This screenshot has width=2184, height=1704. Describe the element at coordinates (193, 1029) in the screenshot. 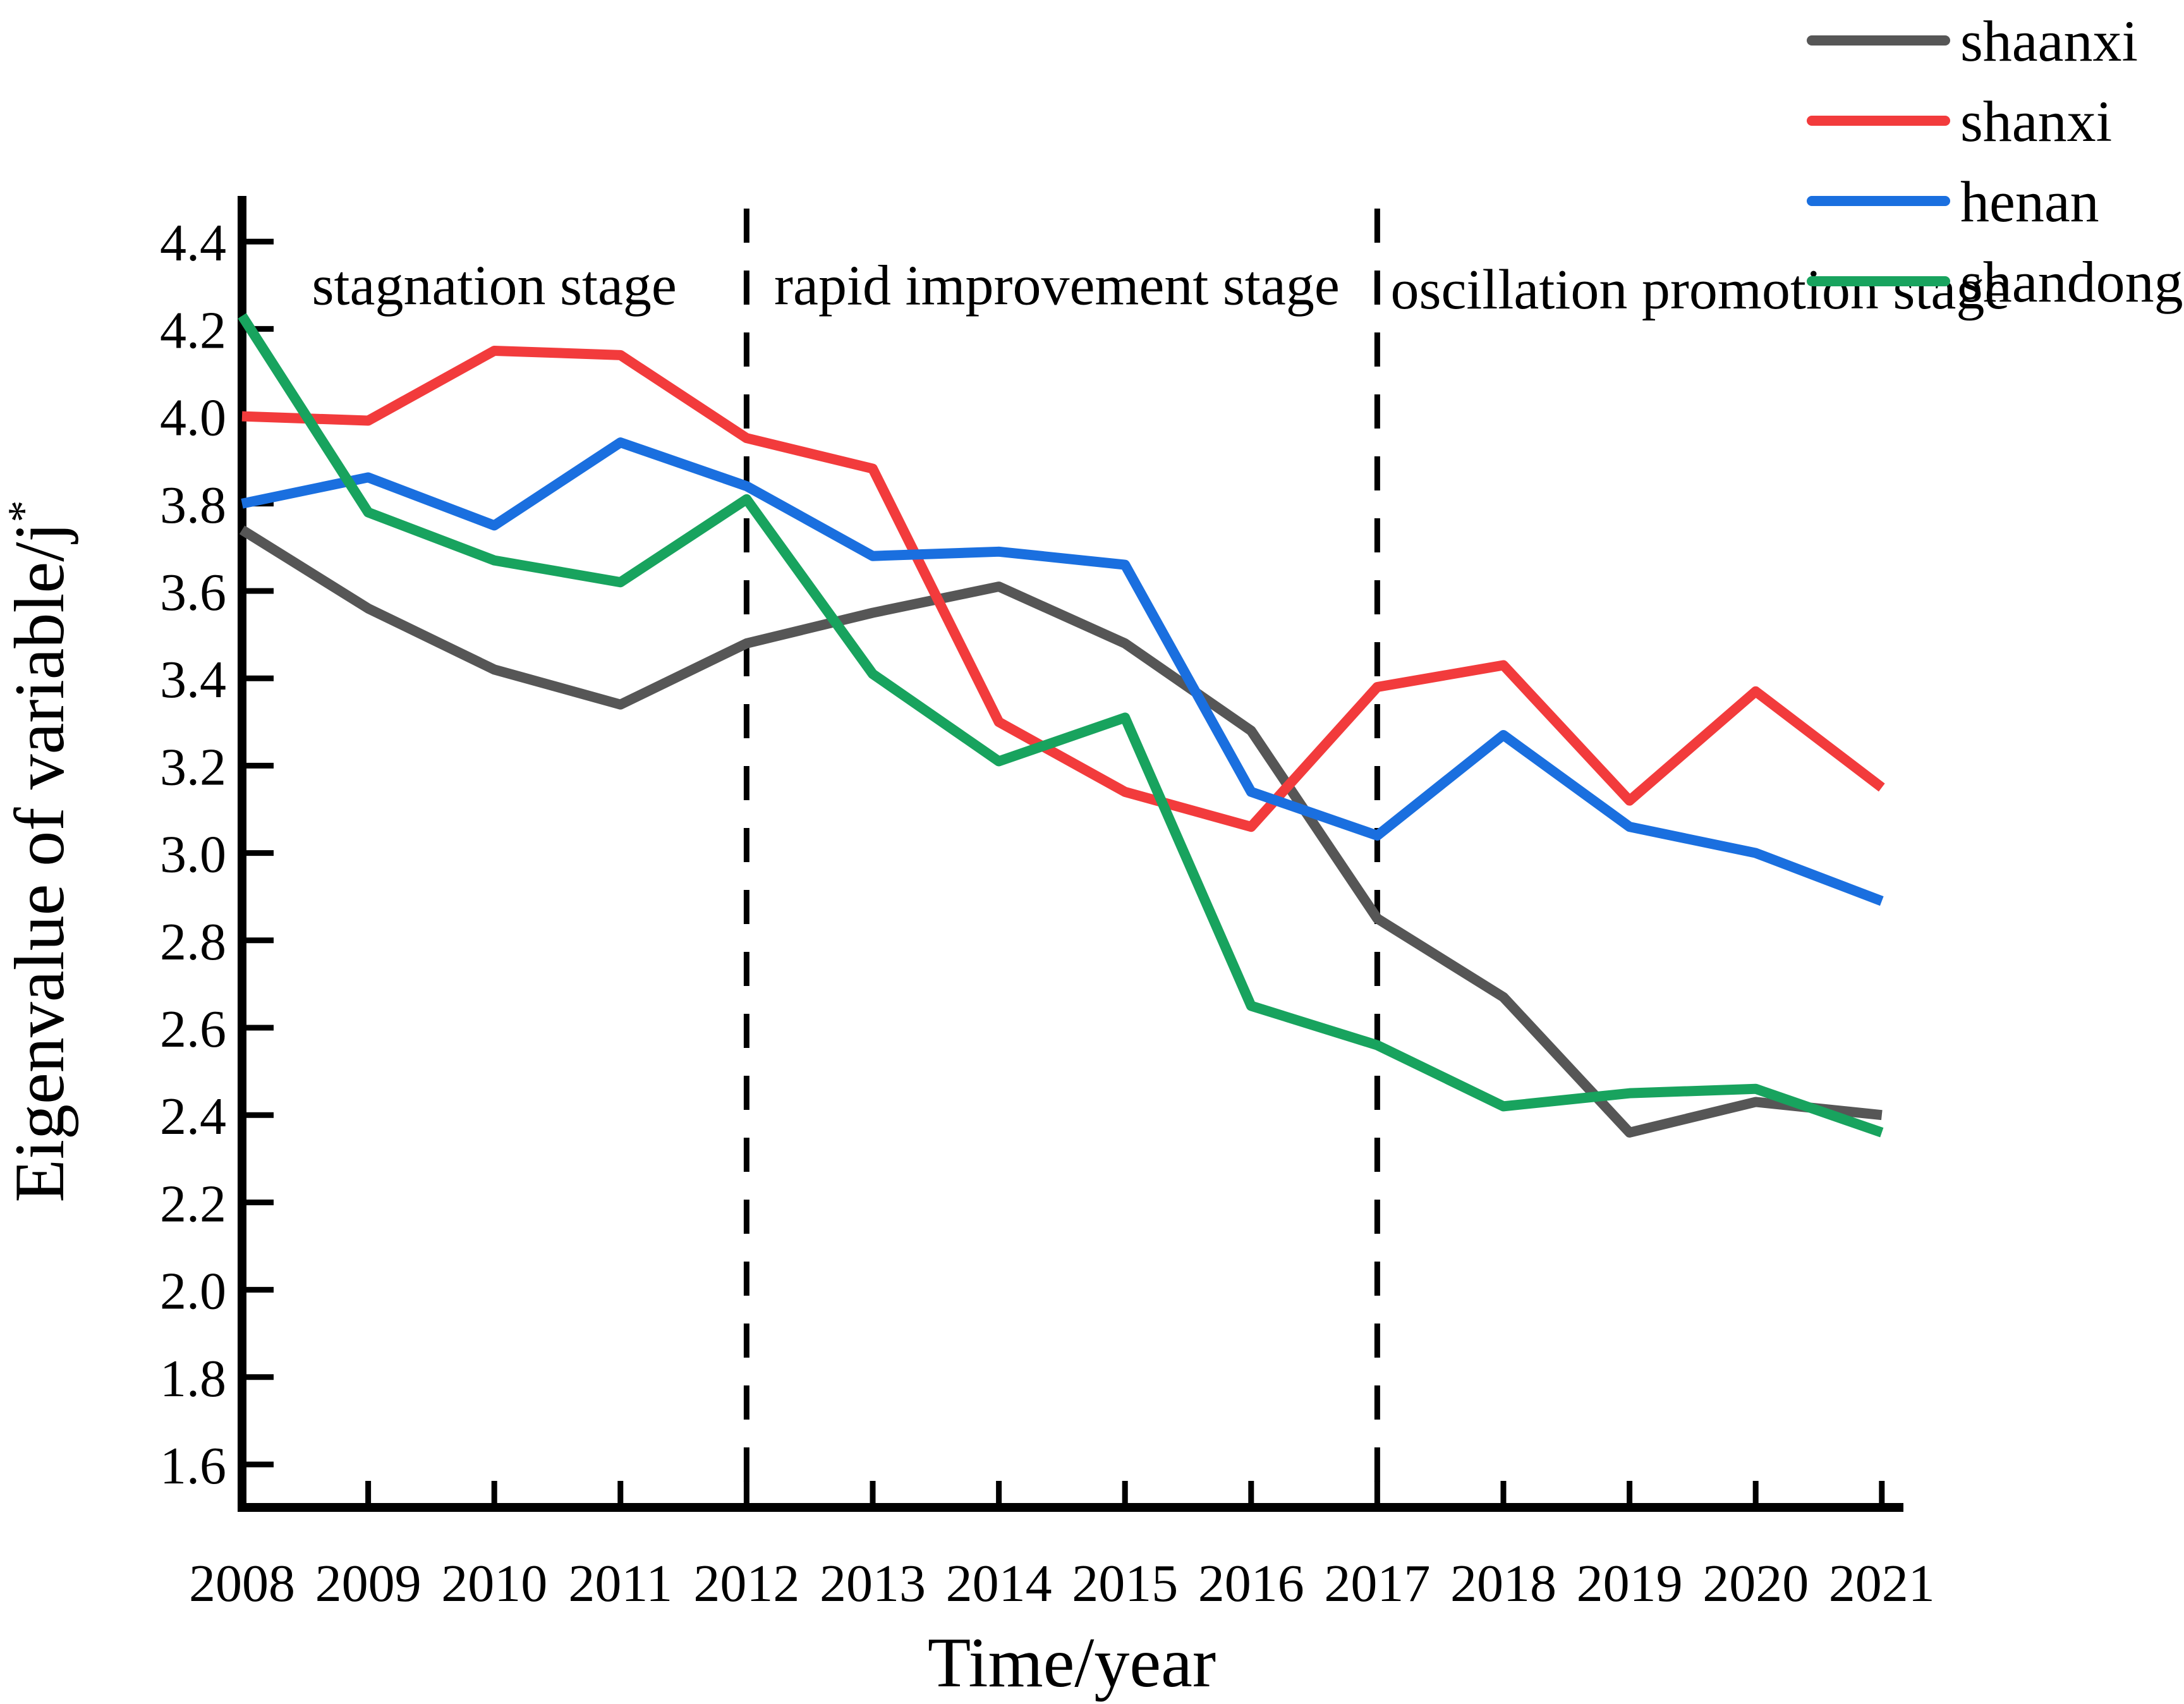

I see `y-tick-label: 2.6` at that location.